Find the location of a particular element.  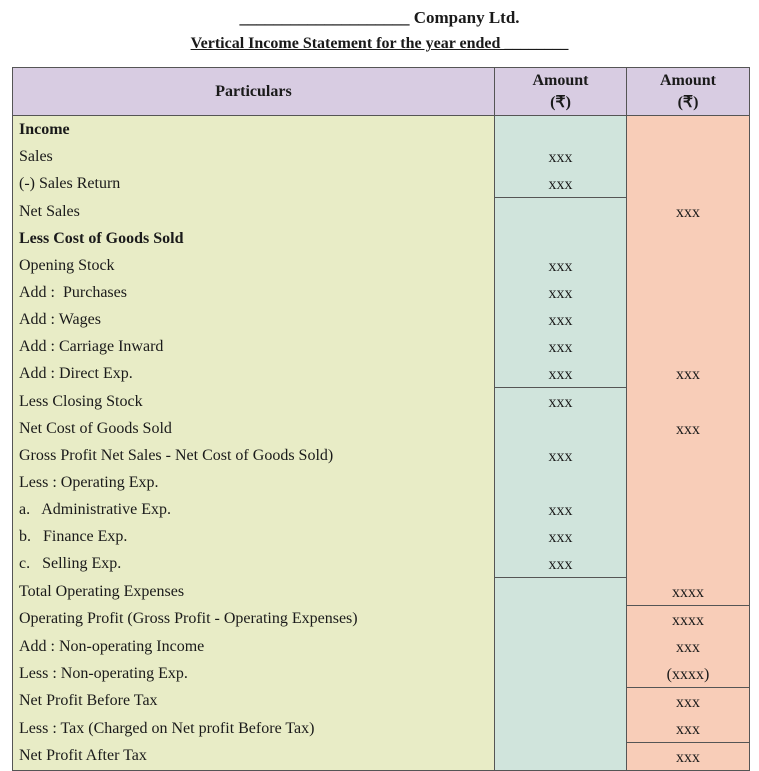

table-row: Total Operating Expenses xxxx is located at coordinates (381, 591).